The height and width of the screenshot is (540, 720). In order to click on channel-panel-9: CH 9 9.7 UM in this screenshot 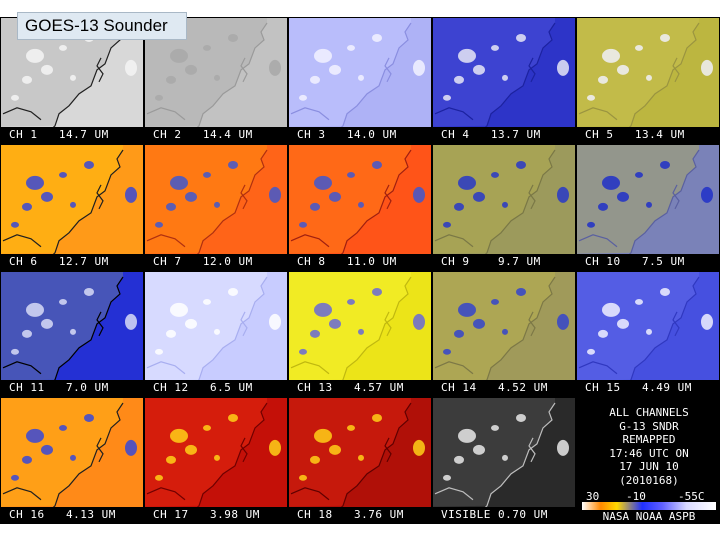, I will do `click(504, 207)`.